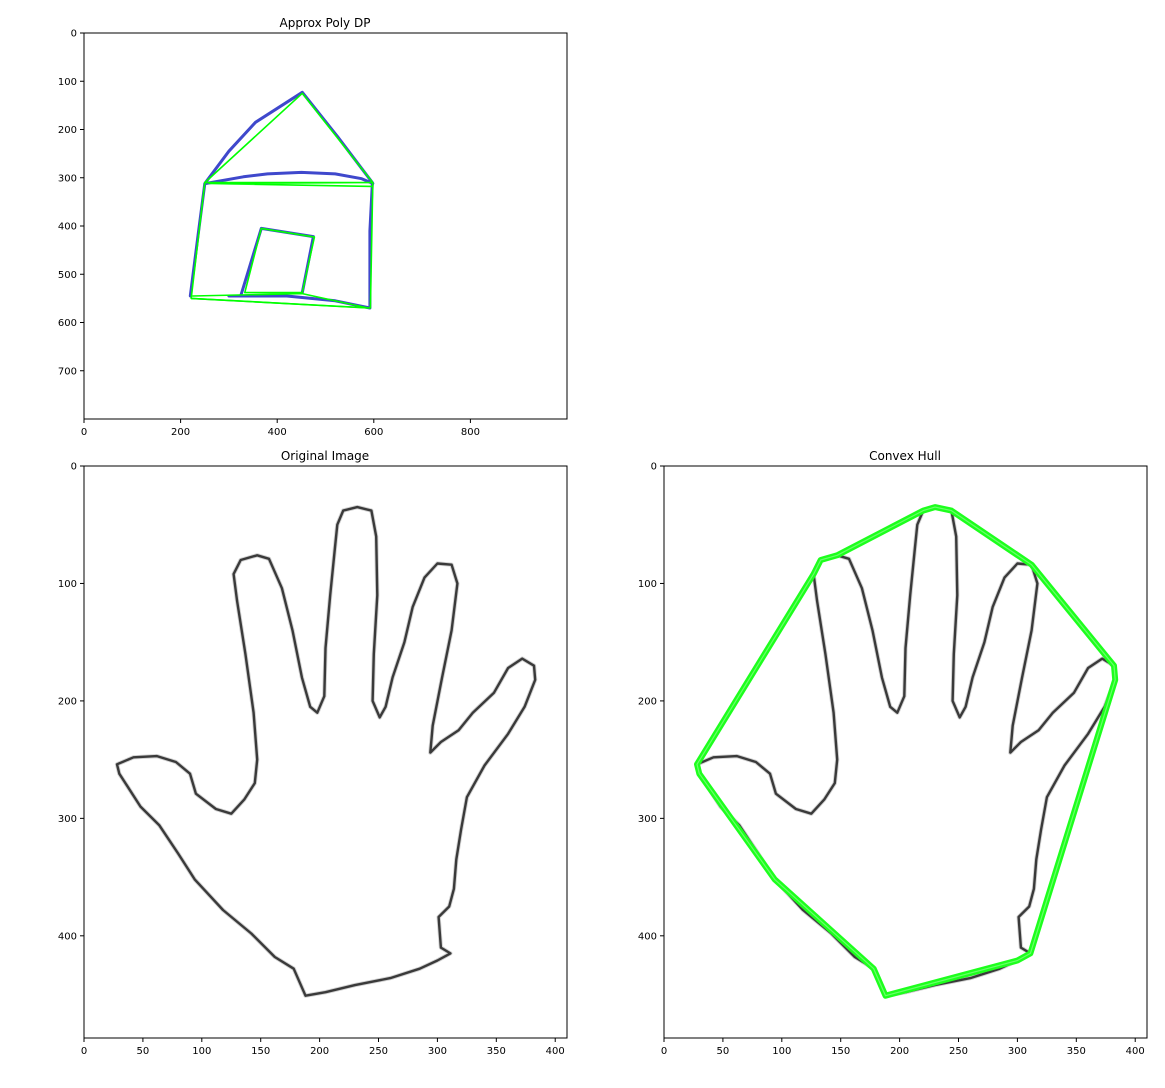 The height and width of the screenshot is (1088, 1165). What do you see at coordinates (67, 275) in the screenshot?
I see `y-tick-label: 500` at bounding box center [67, 275].